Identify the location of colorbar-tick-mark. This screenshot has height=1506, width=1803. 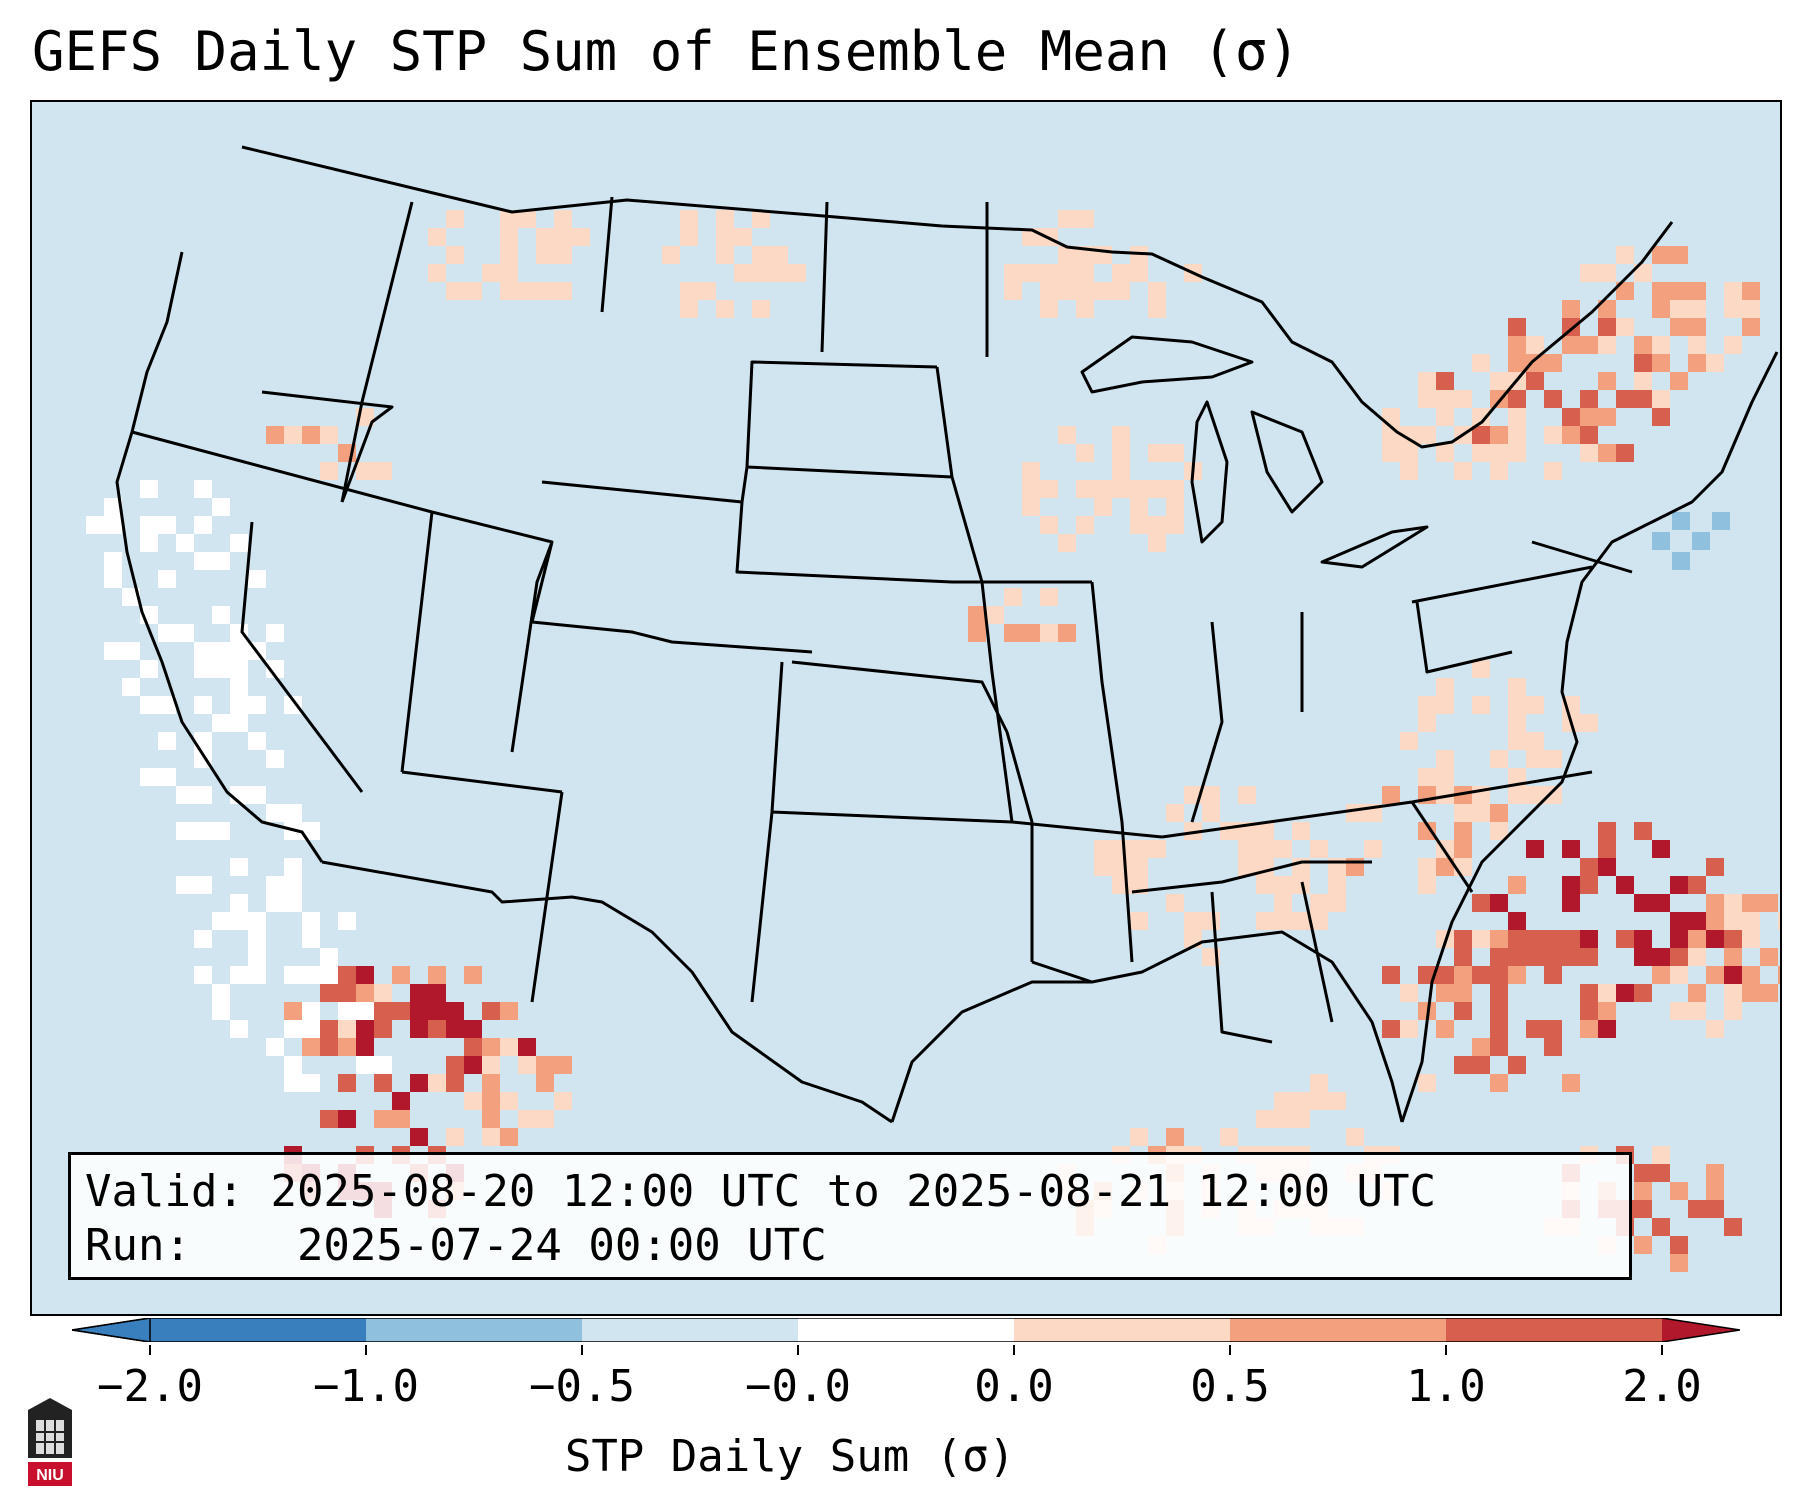
(366, 1350).